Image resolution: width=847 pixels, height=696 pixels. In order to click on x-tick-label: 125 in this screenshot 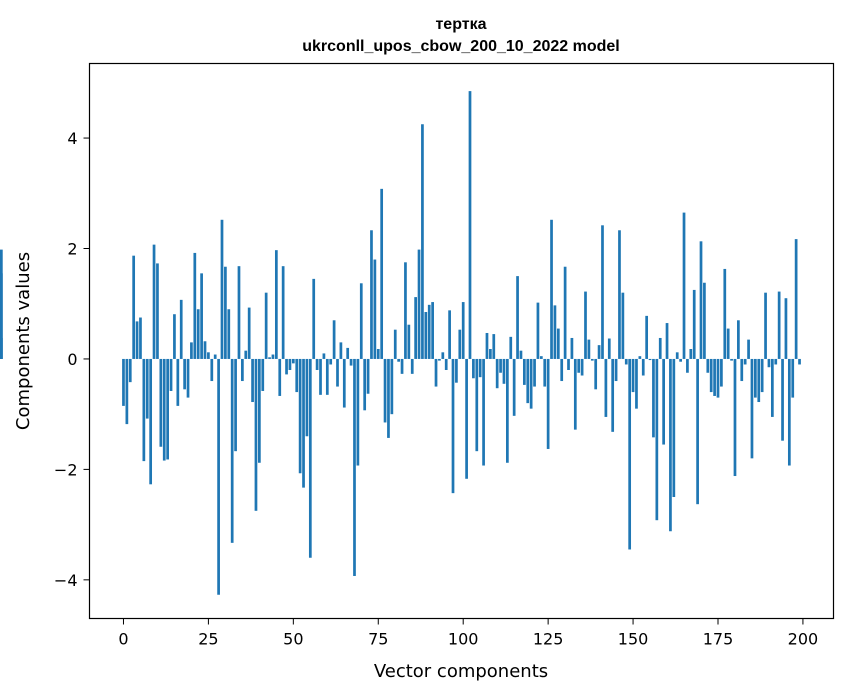, I will do `click(548, 639)`.